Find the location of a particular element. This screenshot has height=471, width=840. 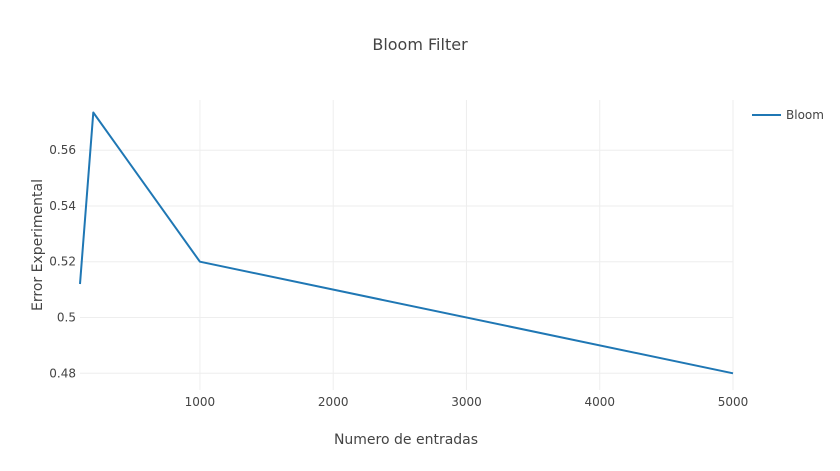

y-axis-ticks: 0.48 0.5 0.52 0.54 0.56 is located at coordinates (62, 261).